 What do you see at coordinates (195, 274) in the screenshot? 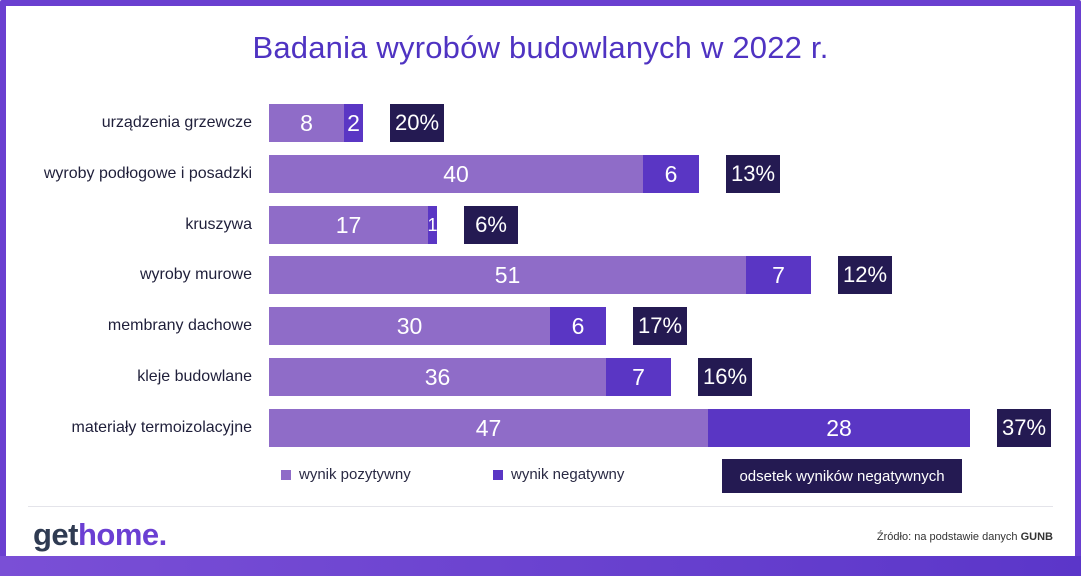
I see `category-label: wyroby murowe` at bounding box center [195, 274].